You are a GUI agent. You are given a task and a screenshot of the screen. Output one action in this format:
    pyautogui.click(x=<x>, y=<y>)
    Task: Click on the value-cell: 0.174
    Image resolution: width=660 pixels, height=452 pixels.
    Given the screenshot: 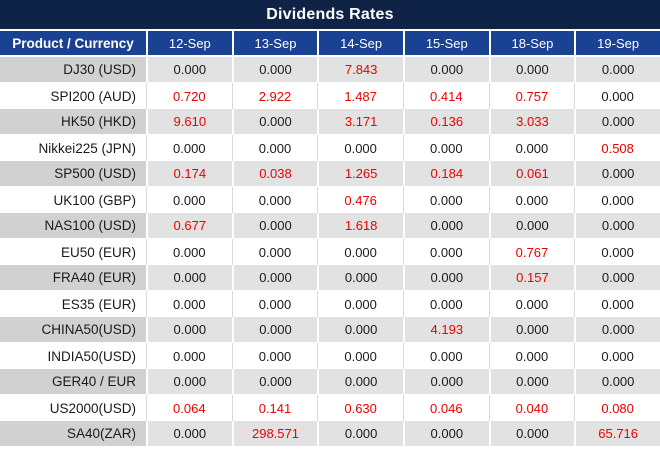 What is the action you would take?
    pyautogui.click(x=189, y=174)
    